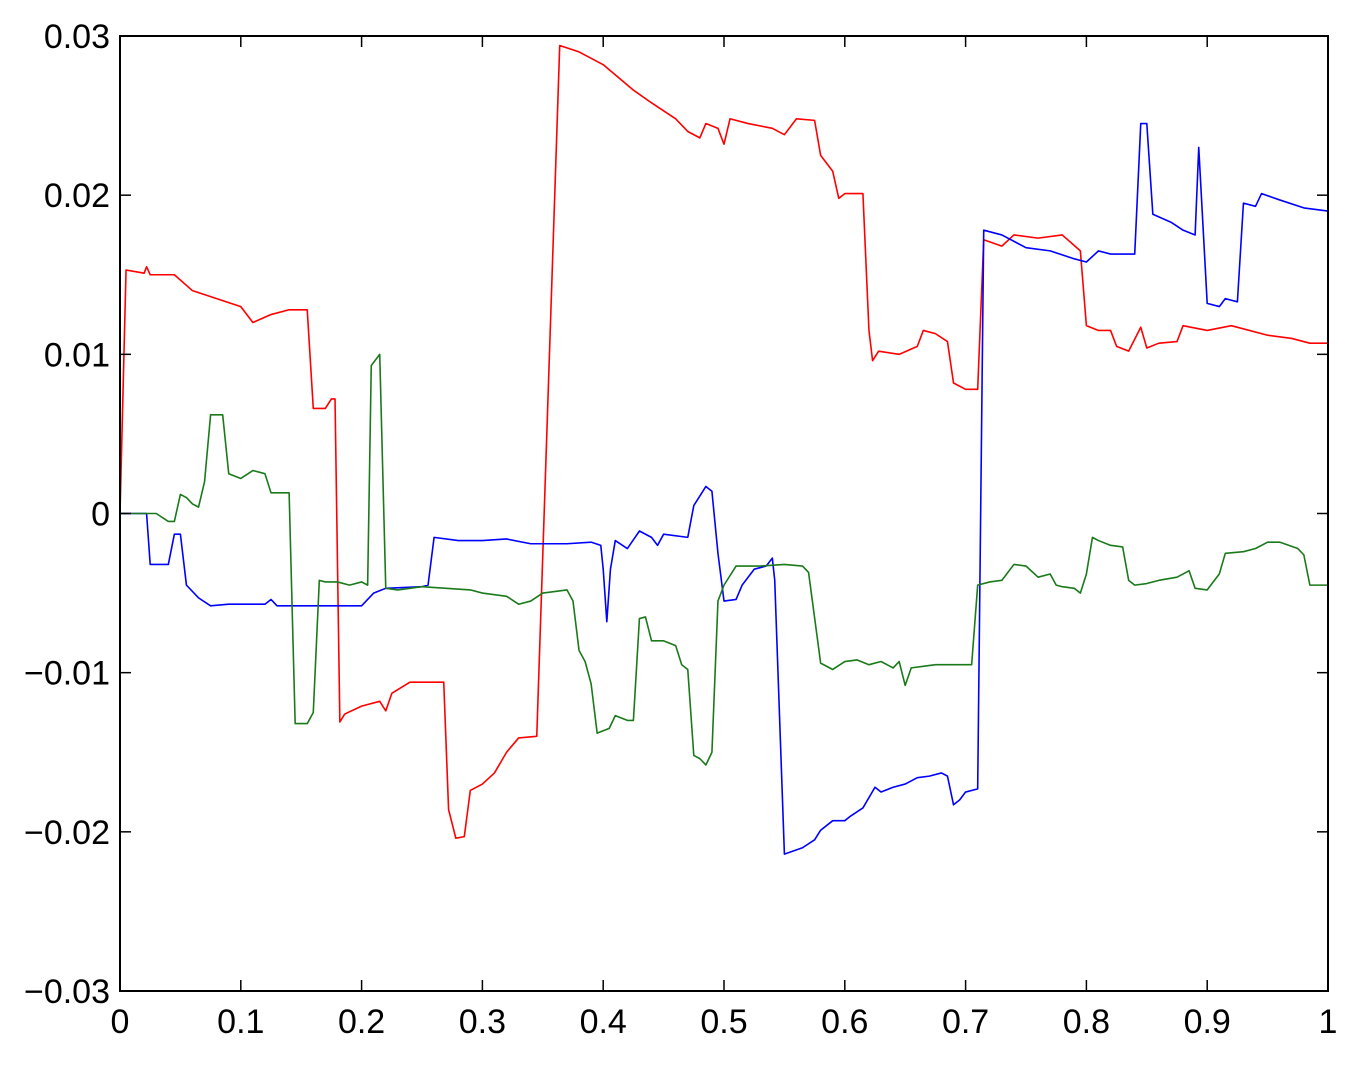 The width and height of the screenshot is (1367, 1069). I want to click on y-tick-label: −0.02, so click(67, 833).